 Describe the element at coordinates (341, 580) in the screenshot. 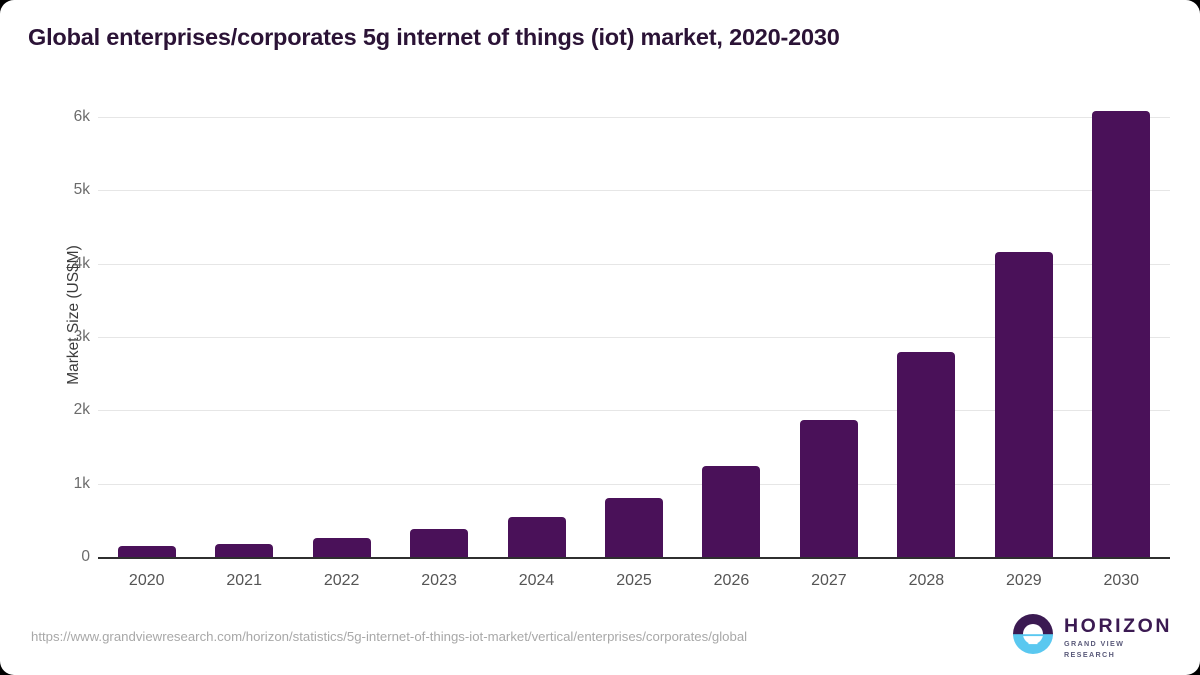

I see `x-tick-label-2022: 2022` at that location.